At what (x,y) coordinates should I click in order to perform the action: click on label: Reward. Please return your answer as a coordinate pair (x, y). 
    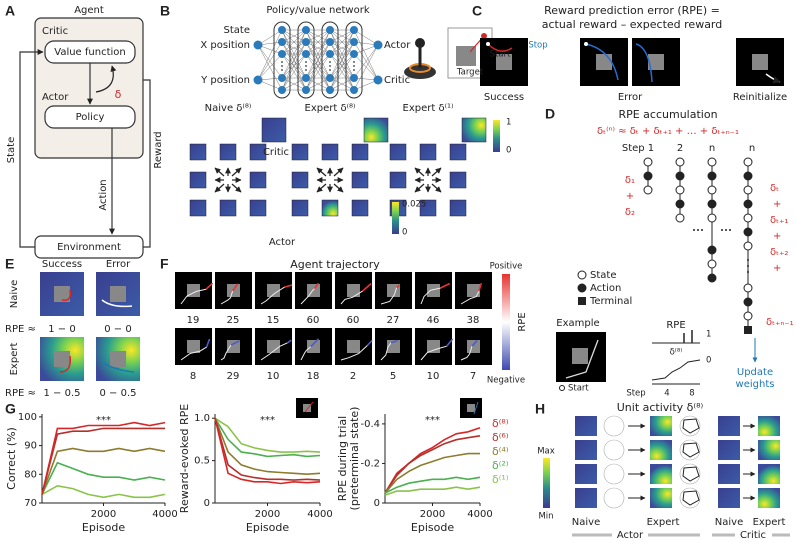
    Looking at the image, I should click on (158, 149).